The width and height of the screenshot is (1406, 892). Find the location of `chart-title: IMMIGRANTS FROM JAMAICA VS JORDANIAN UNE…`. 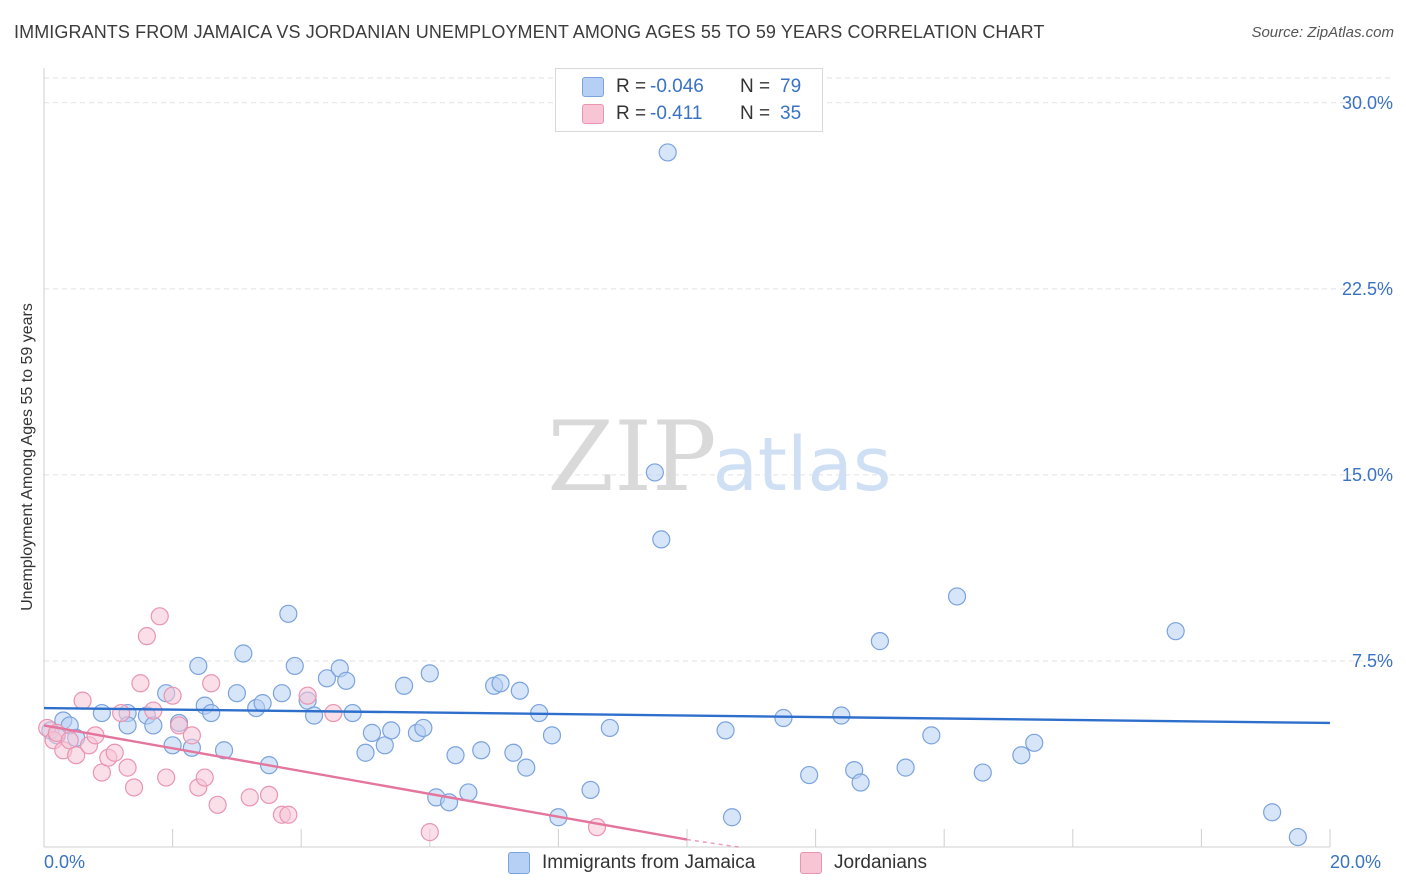

chart-title: IMMIGRANTS FROM JAMAICA VS JORDANIAN UNE… is located at coordinates (529, 32).